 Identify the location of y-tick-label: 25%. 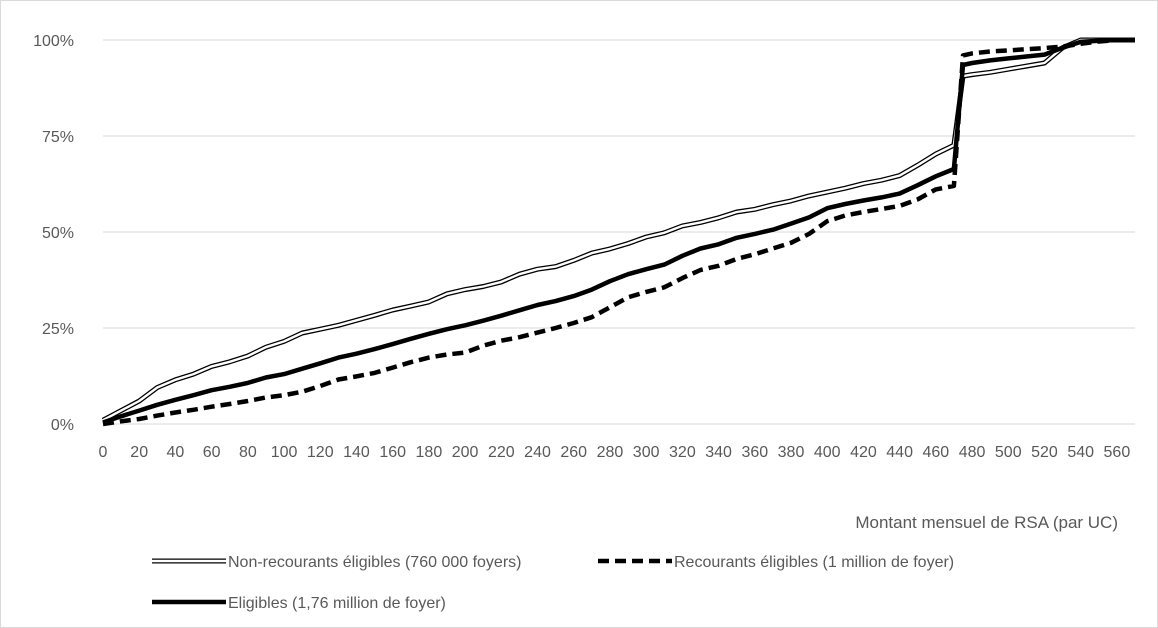
(58, 329).